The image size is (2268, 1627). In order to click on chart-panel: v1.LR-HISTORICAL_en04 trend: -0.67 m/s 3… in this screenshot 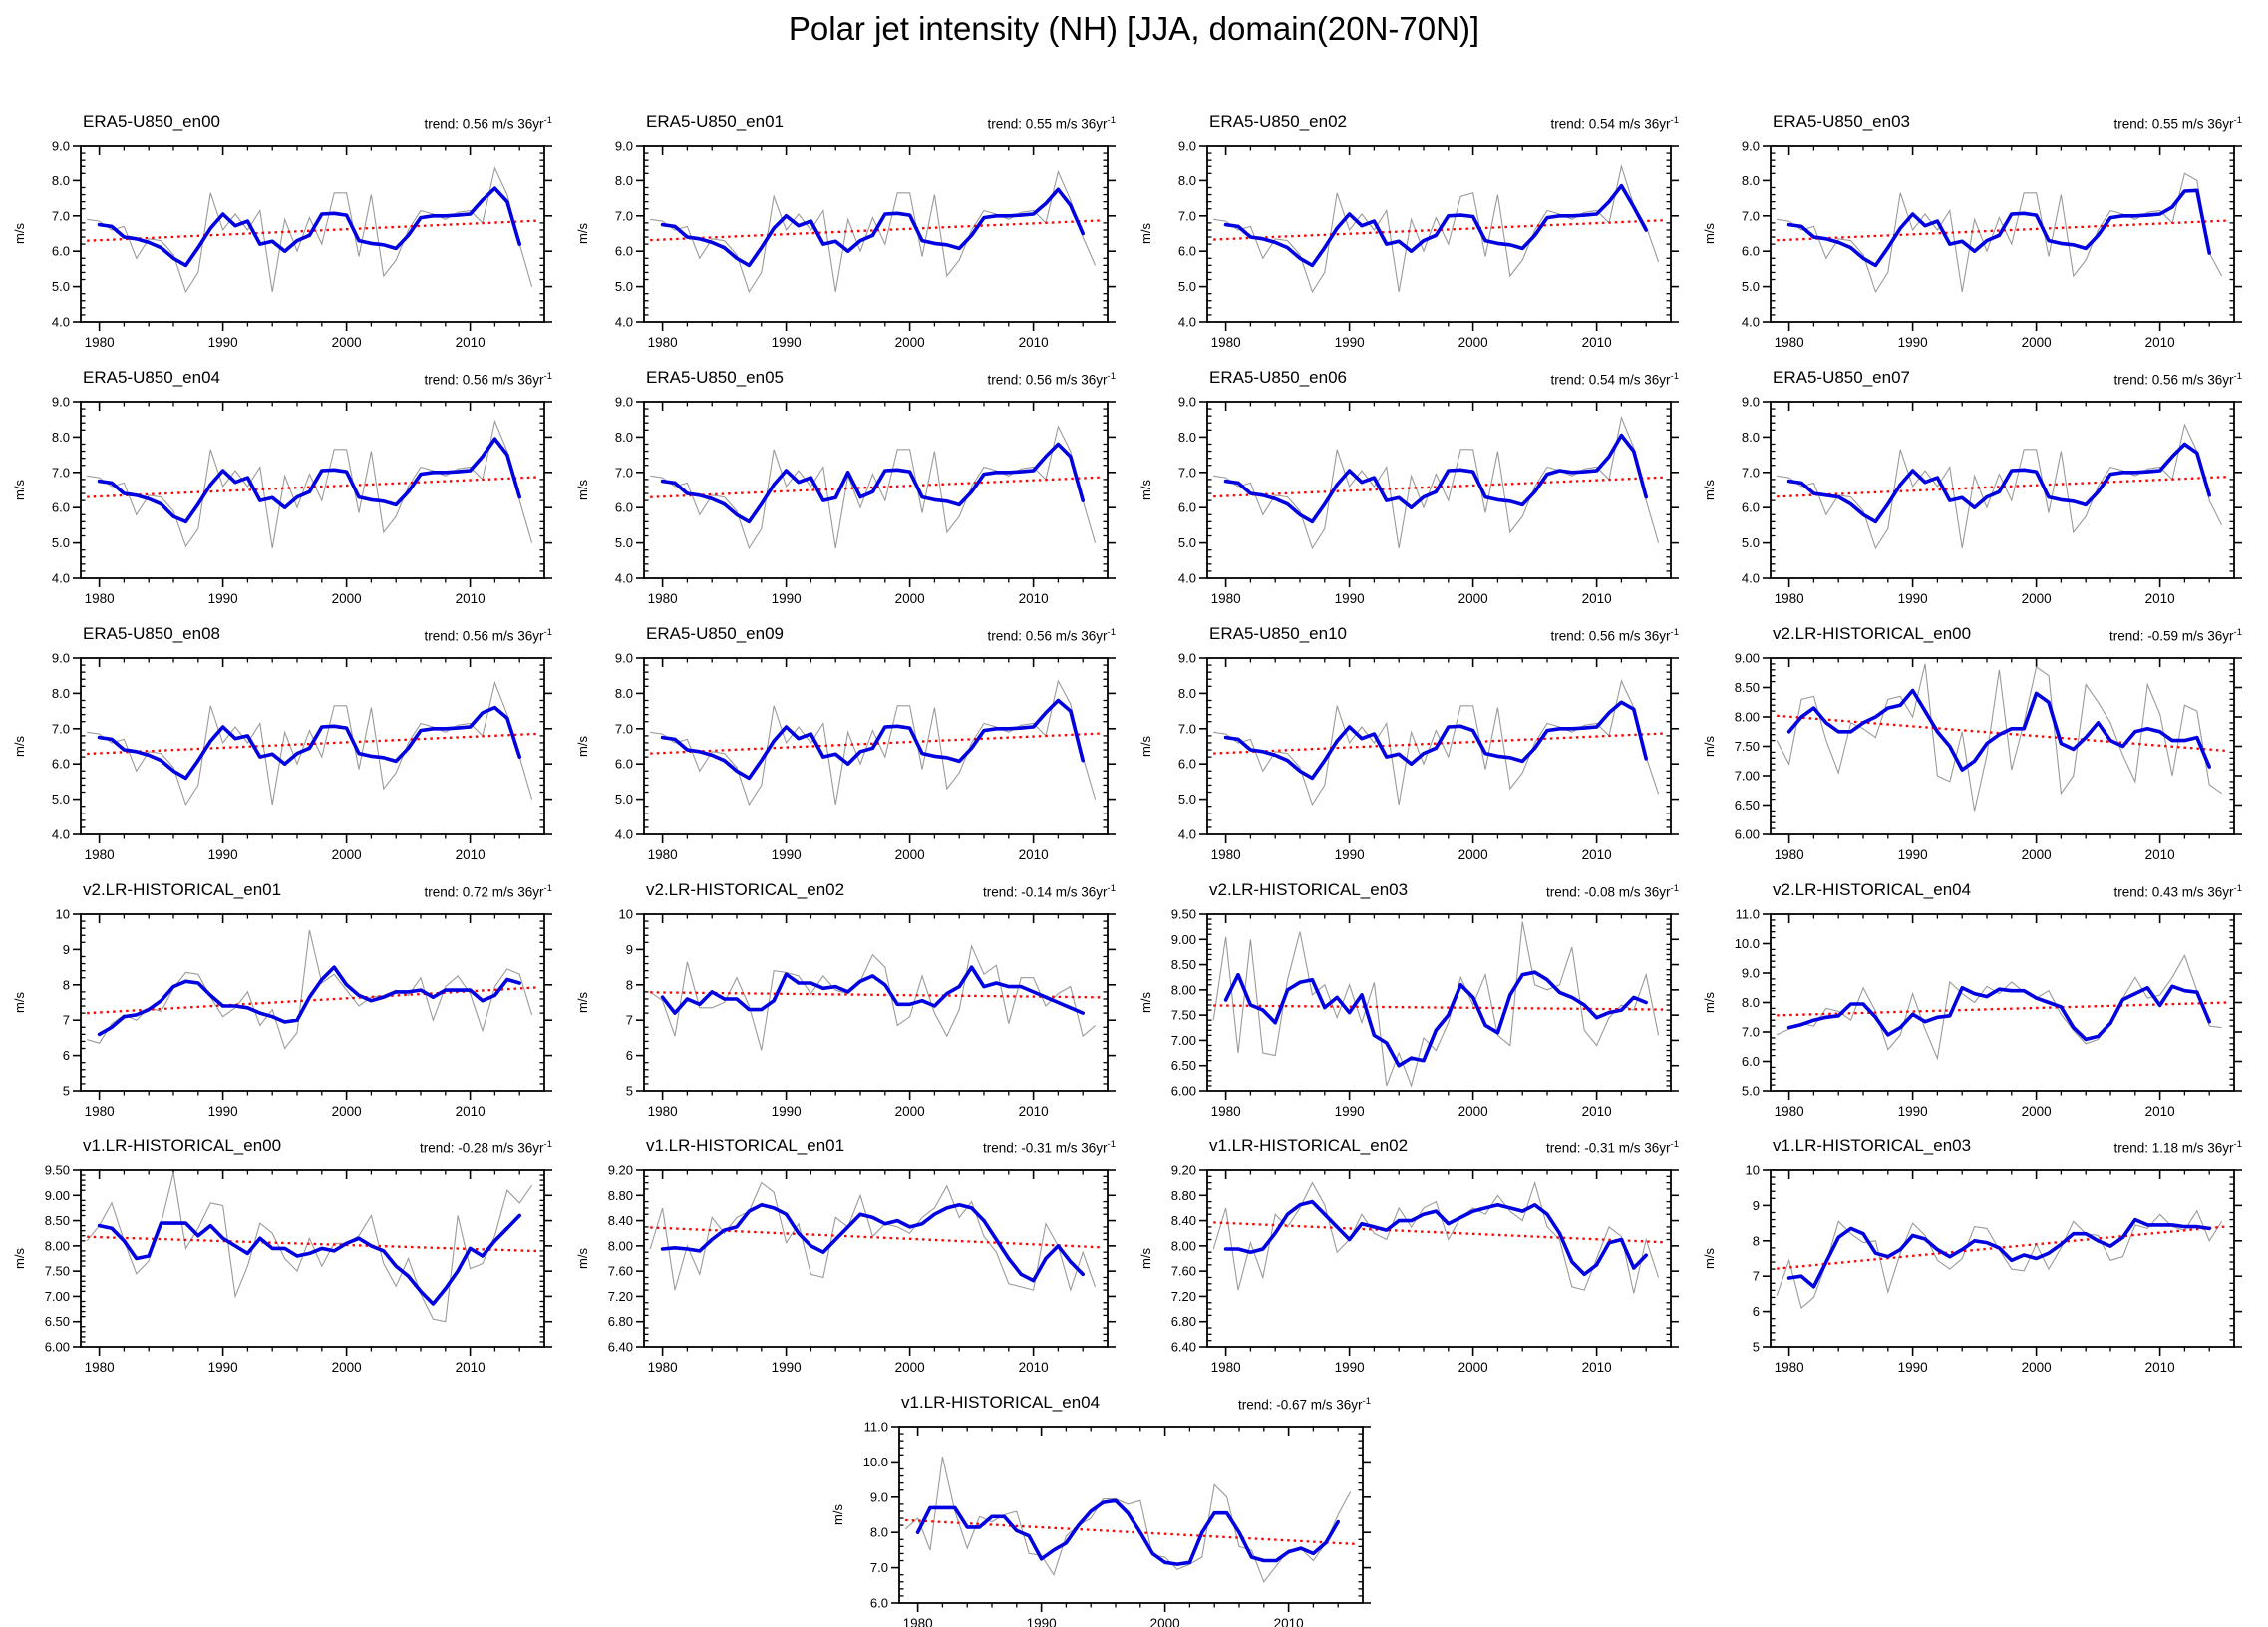, I will do `click(1108, 1499)`.